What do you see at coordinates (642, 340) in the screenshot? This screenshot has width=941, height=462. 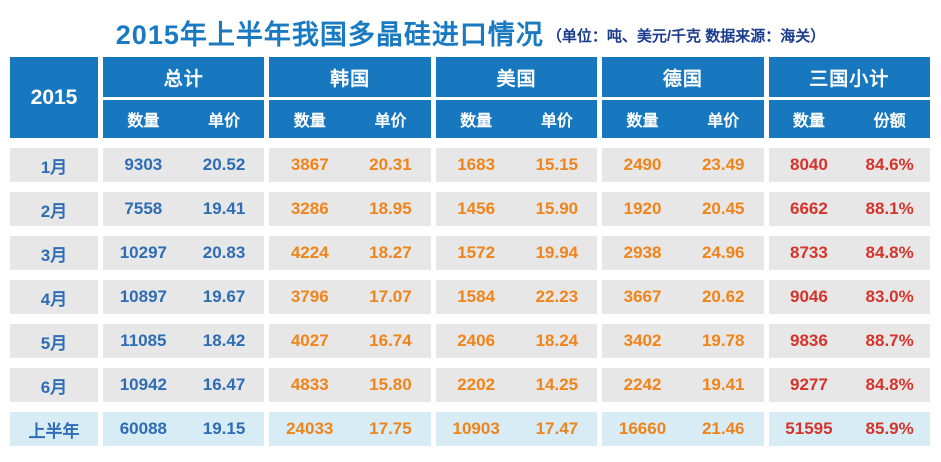 I see `value-cell: 3402` at bounding box center [642, 340].